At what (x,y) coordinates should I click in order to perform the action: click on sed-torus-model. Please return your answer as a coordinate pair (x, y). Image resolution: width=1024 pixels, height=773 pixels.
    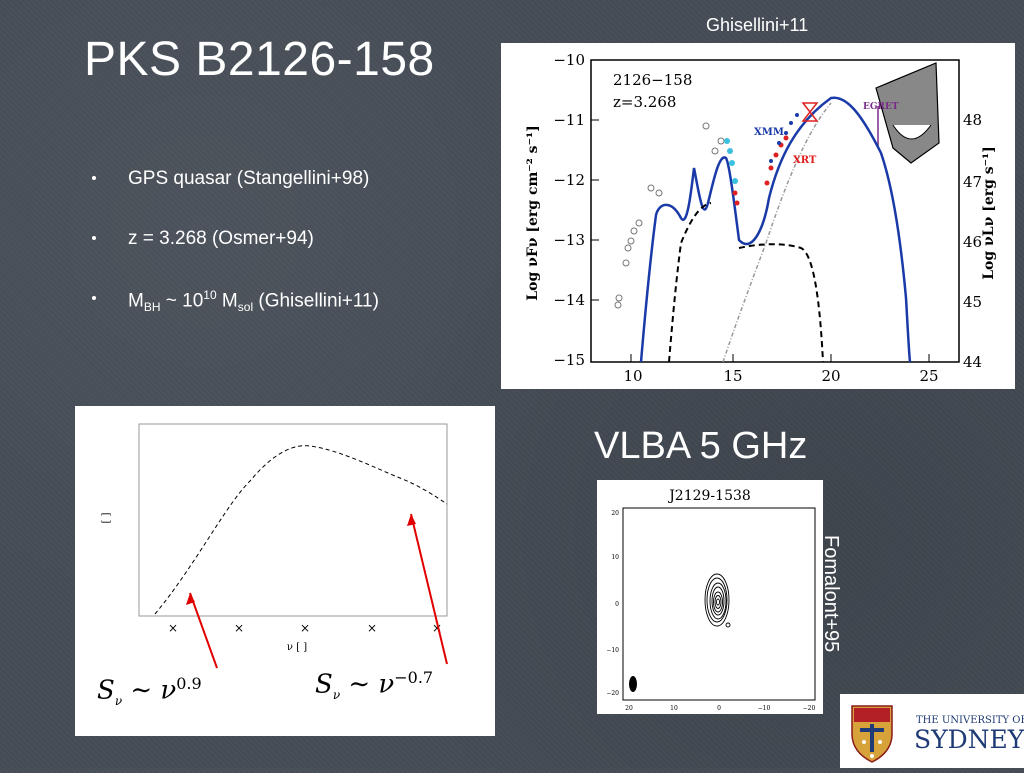
    Looking at the image, I should click on (781, 303).